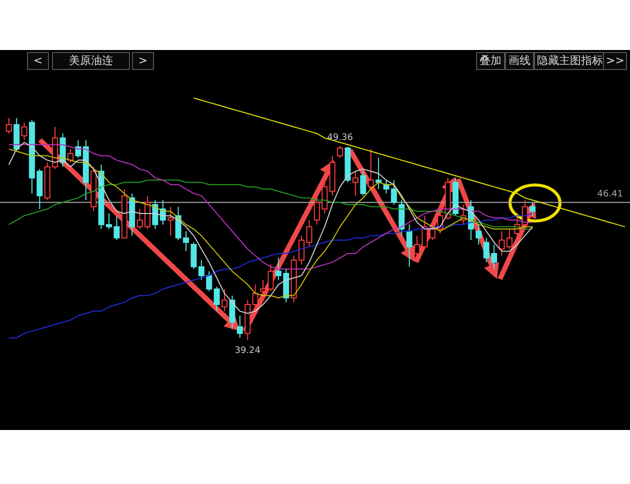 This screenshot has width=630, height=484. Describe the element at coordinates (247, 351) in the screenshot. I see `annotation: 39.24` at that location.